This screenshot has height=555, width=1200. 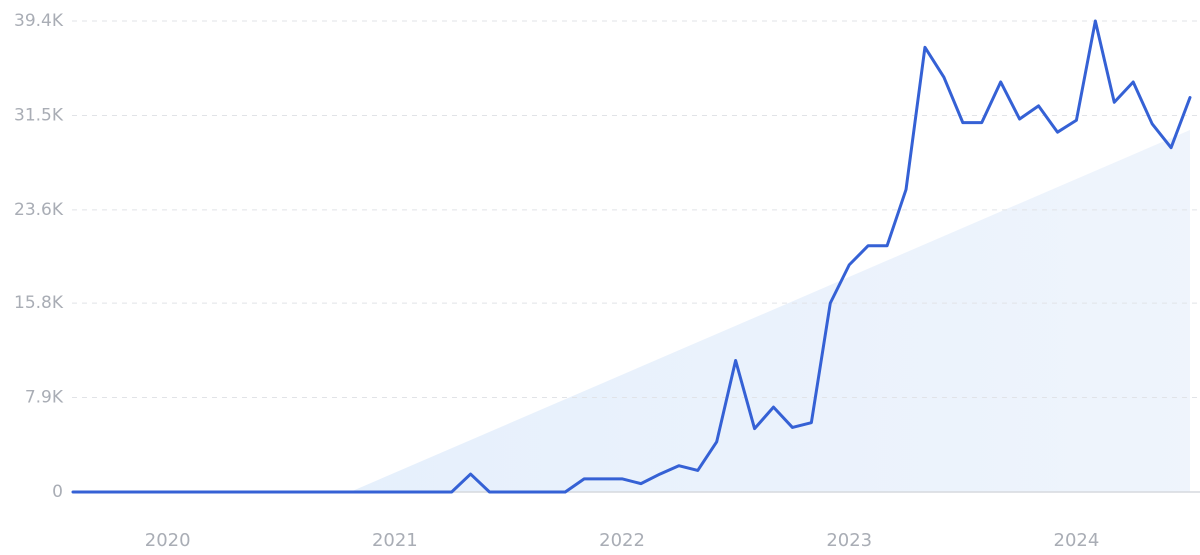 I want to click on y-tick-label: 39.4K, so click(x=39, y=21).